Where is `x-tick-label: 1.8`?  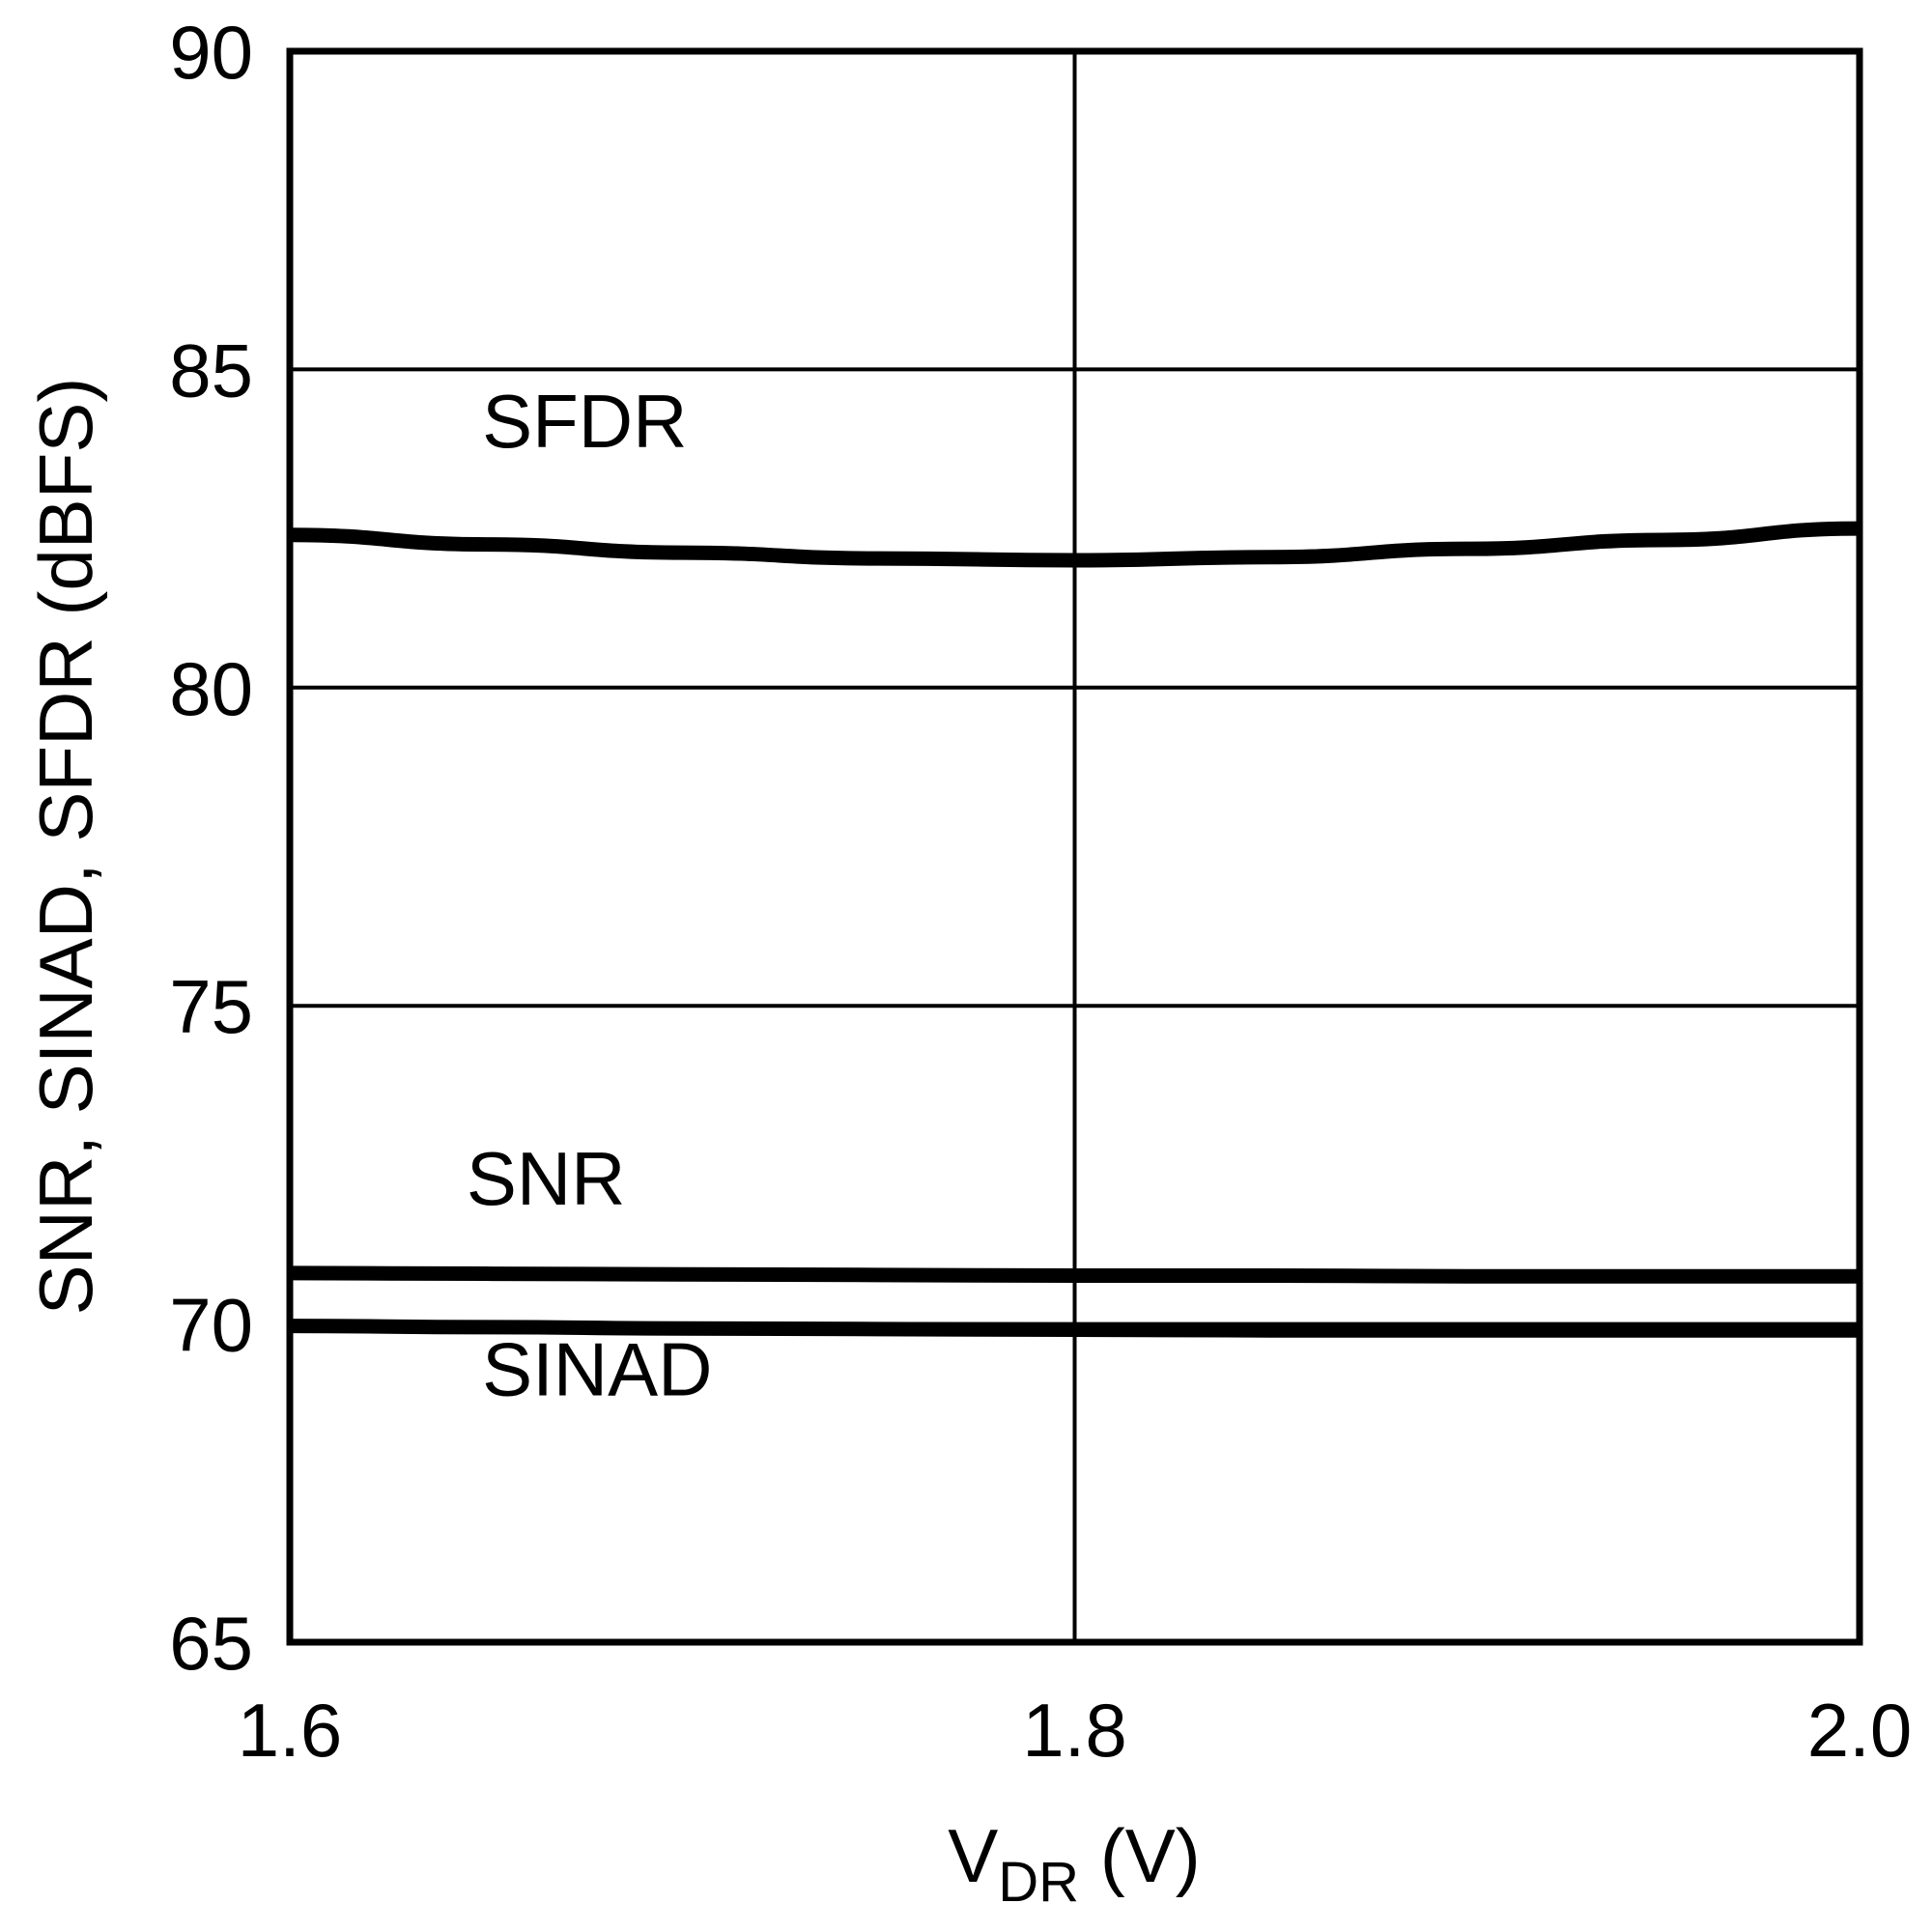 x-tick-label: 1.8 is located at coordinates (1074, 1730).